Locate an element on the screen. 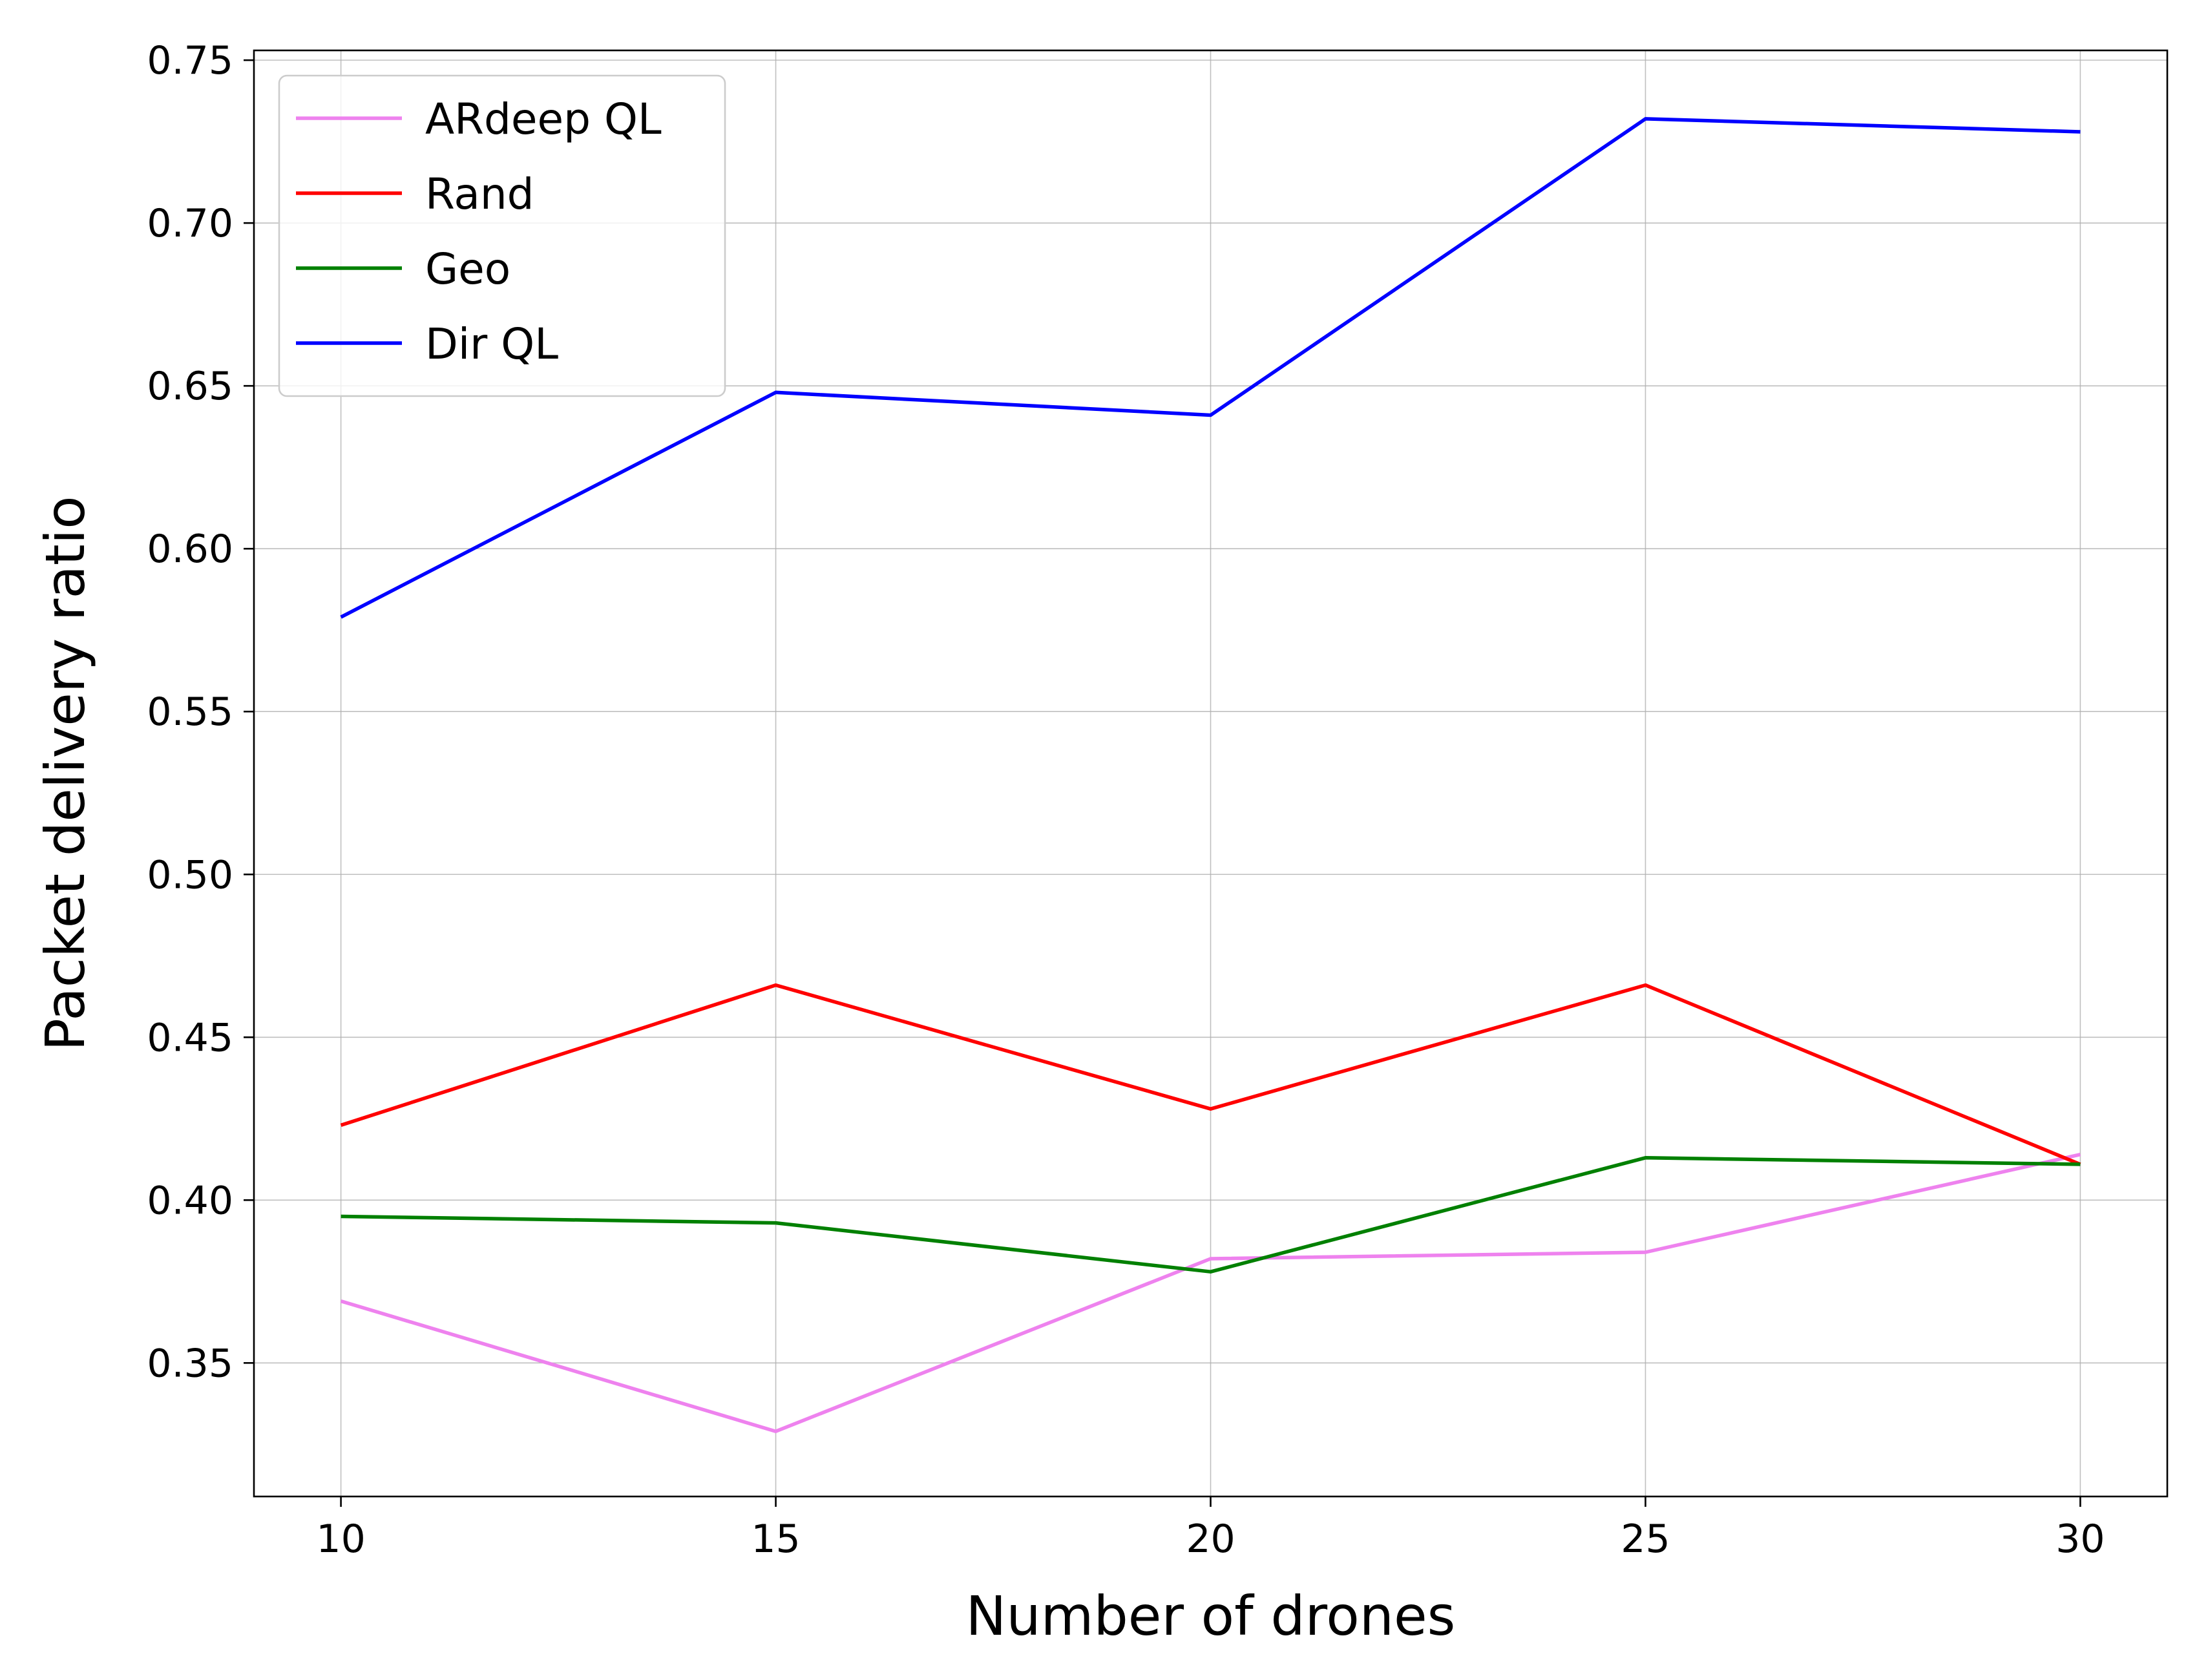  series-line-geo is located at coordinates (1211, 1215).